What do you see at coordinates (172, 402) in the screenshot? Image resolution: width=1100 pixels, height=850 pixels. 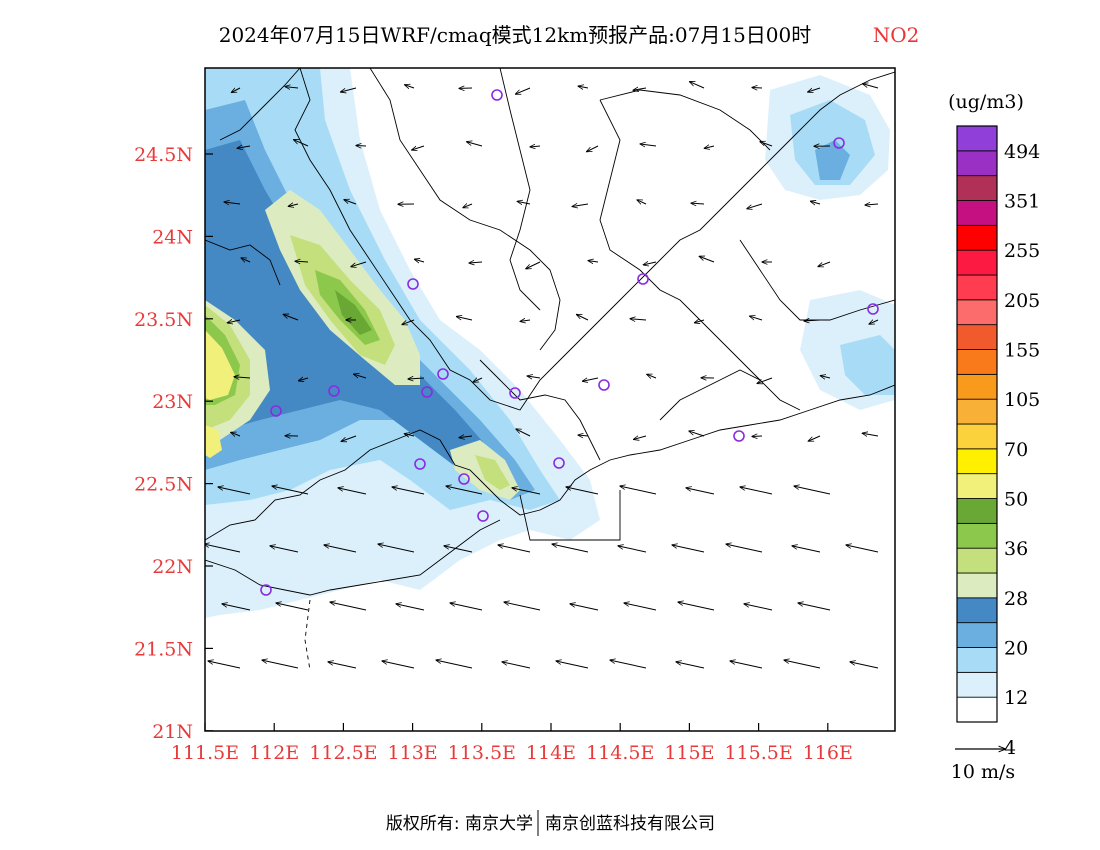 I see `y-tick-label: 23N` at bounding box center [172, 402].